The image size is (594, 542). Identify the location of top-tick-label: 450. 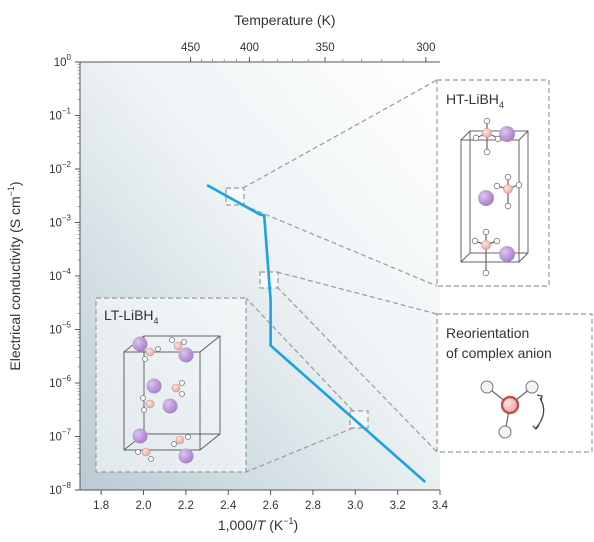
(190, 48).